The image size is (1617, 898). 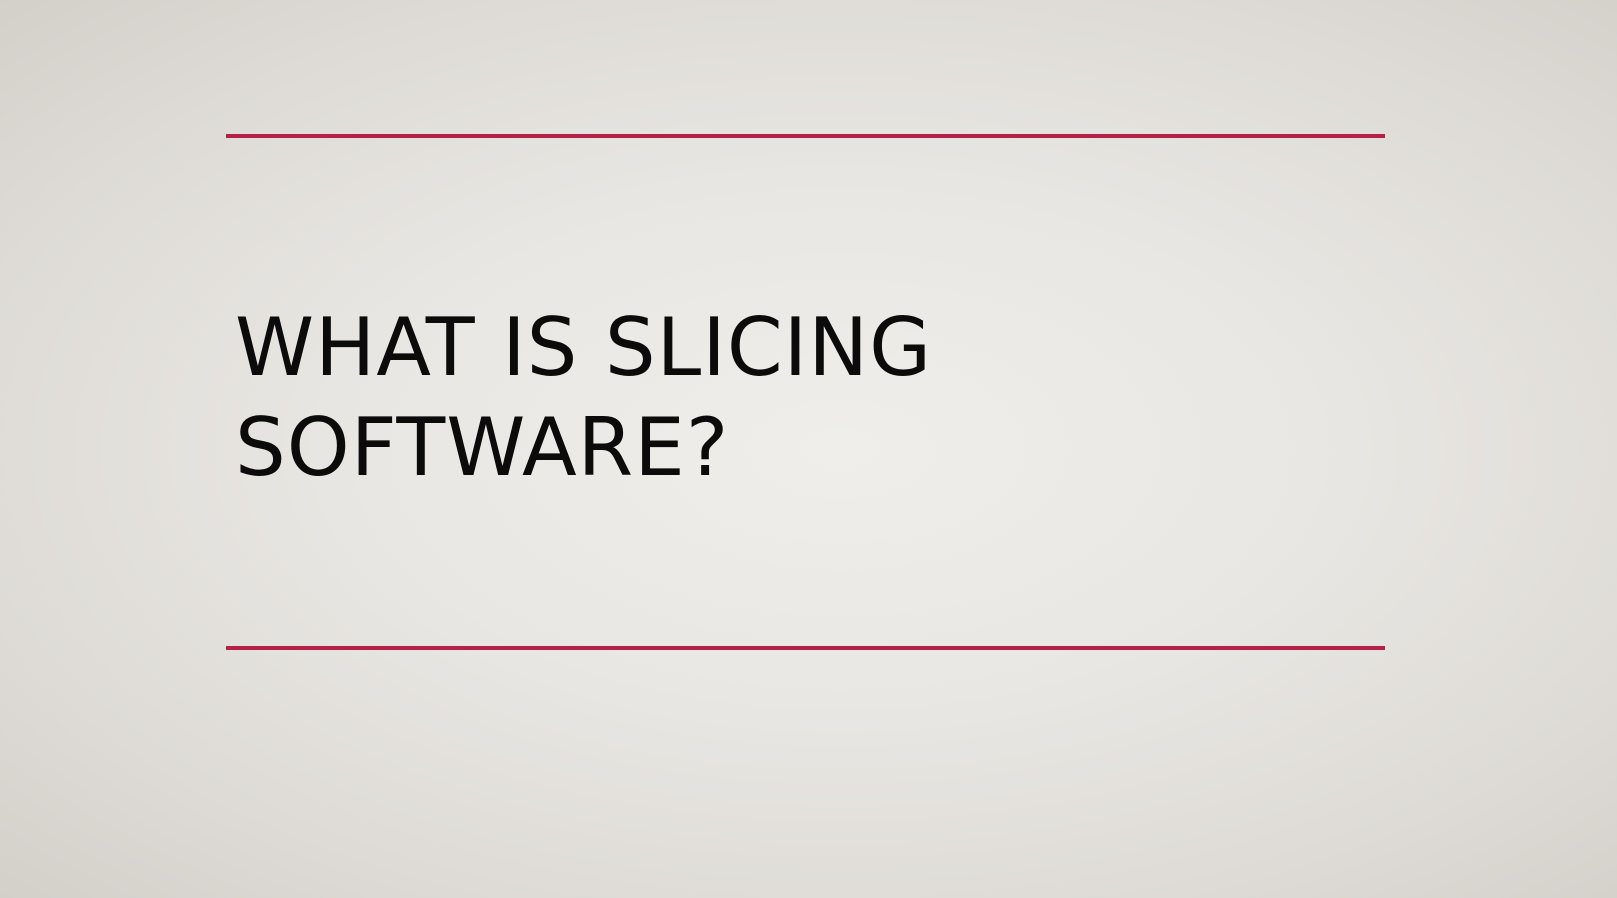 I want to click on bottom-accent-rule, so click(x=805, y=648).